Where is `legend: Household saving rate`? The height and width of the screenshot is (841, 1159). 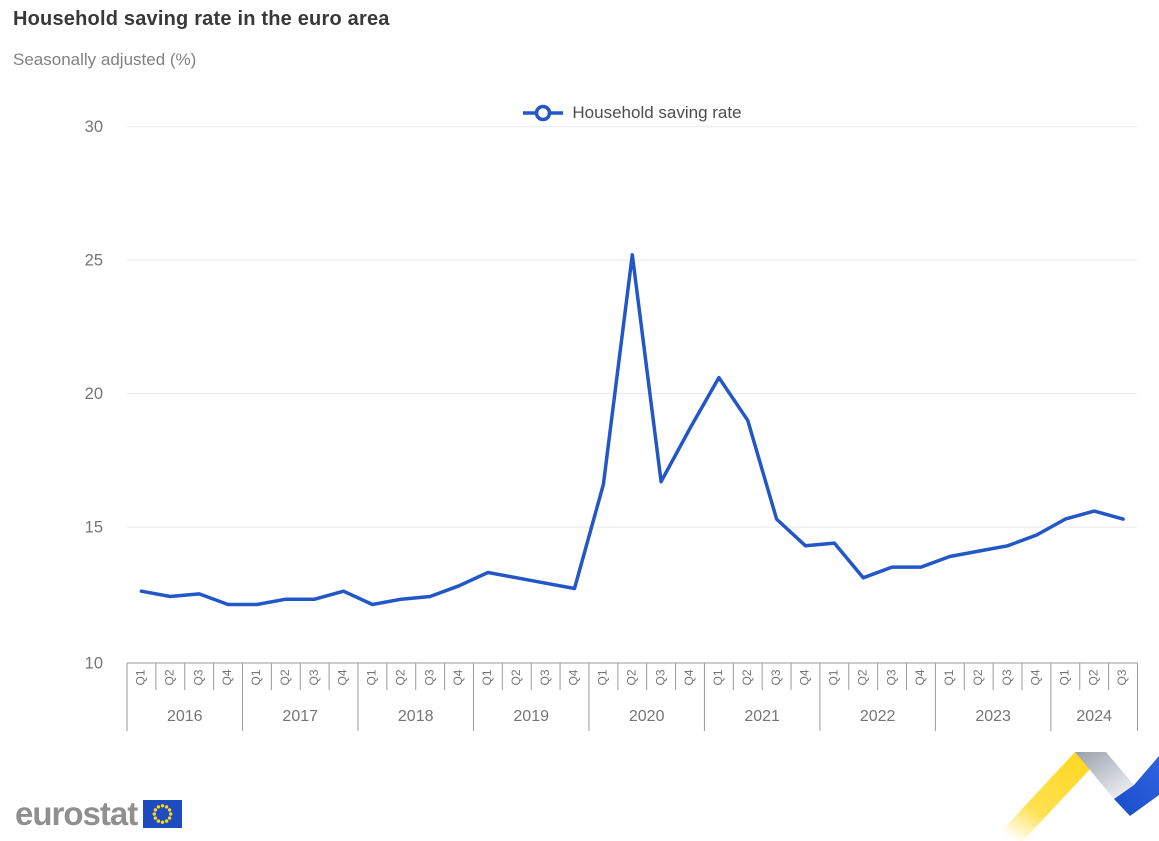
legend: Household saving rate is located at coordinates (632, 113).